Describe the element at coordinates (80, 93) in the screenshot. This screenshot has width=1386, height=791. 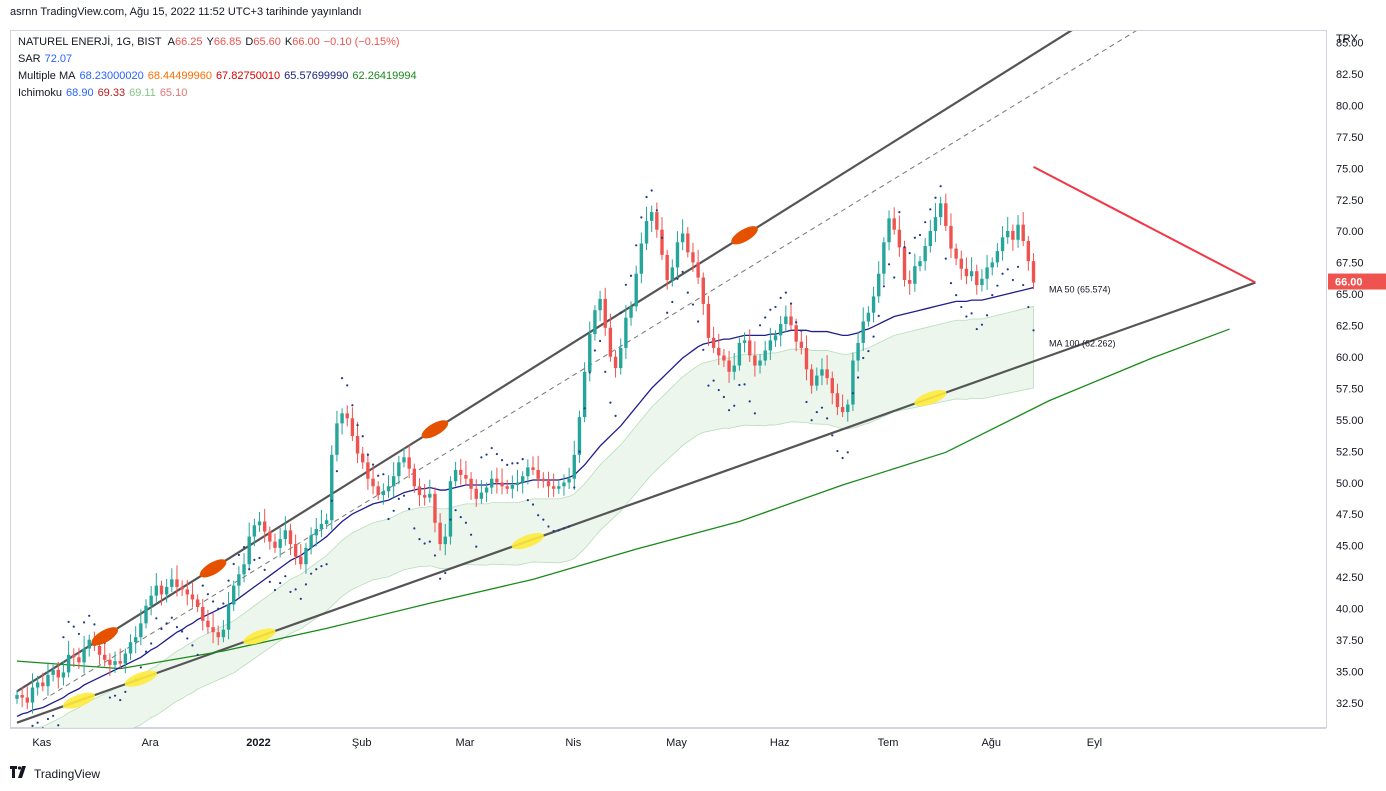
I see `ichimoku-value-1: 68.90` at that location.